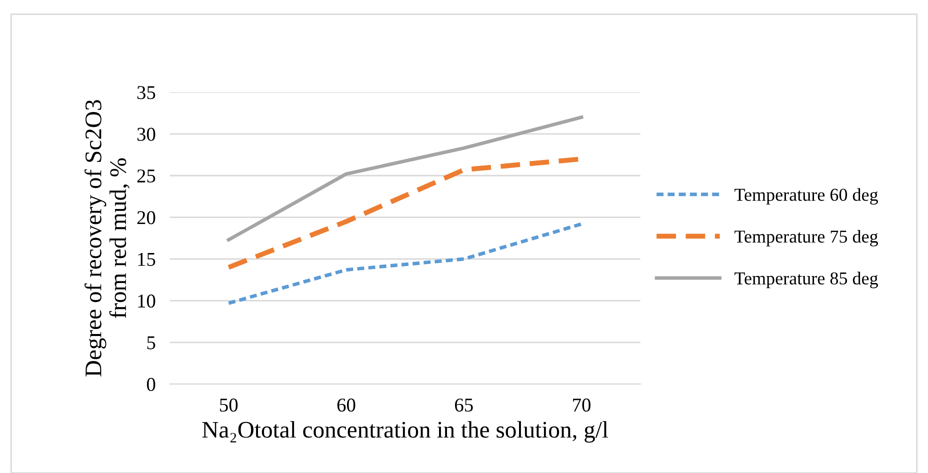 Image resolution: width=928 pixels, height=473 pixels. Describe the element at coordinates (463, 405) in the screenshot. I see `x-tick-label: 65` at that location.